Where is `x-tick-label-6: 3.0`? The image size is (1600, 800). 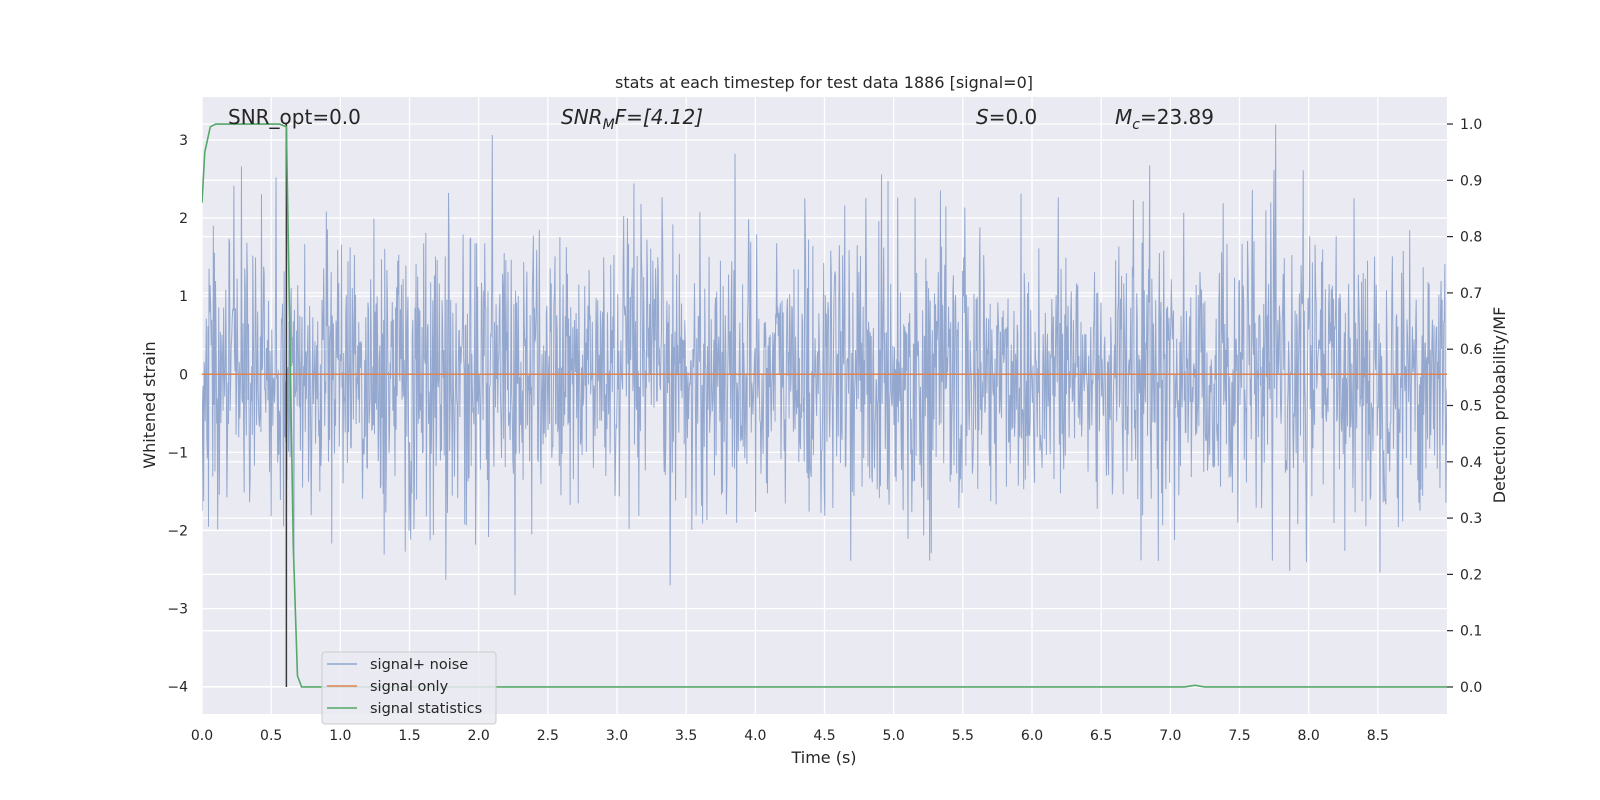 x-tick-label-6: 3.0 is located at coordinates (617, 736).